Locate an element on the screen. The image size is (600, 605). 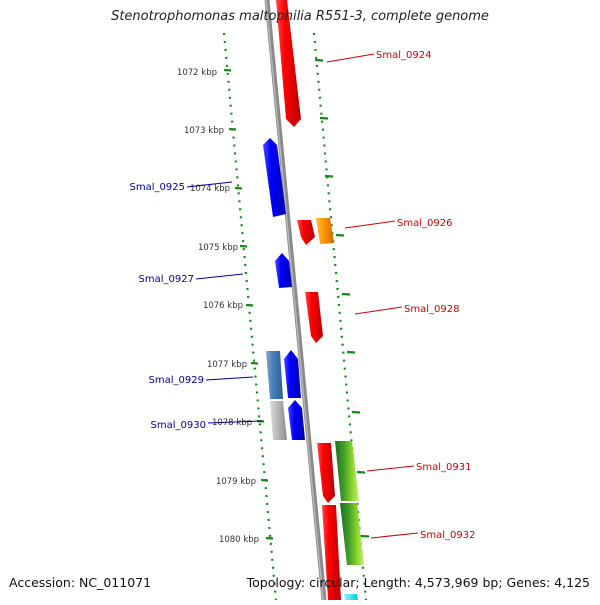
kbp-label: 1080 kbp is located at coordinates (239, 540).